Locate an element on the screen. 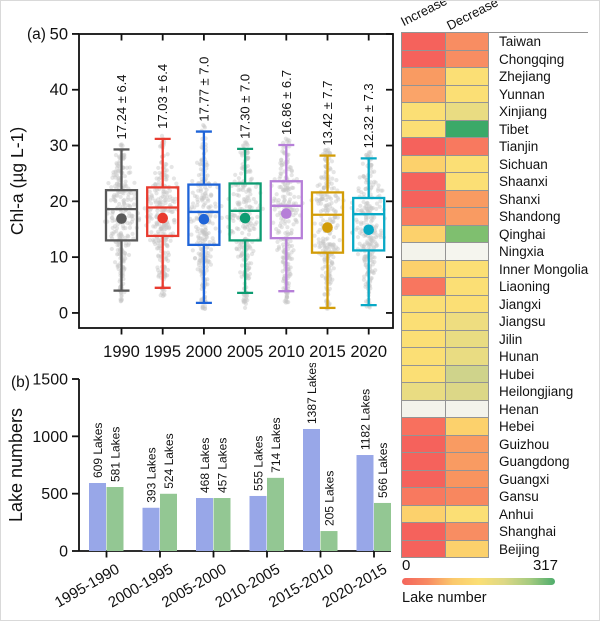 The height and width of the screenshot is (621, 600). heatmap-row: Hubei is located at coordinates (495, 374).